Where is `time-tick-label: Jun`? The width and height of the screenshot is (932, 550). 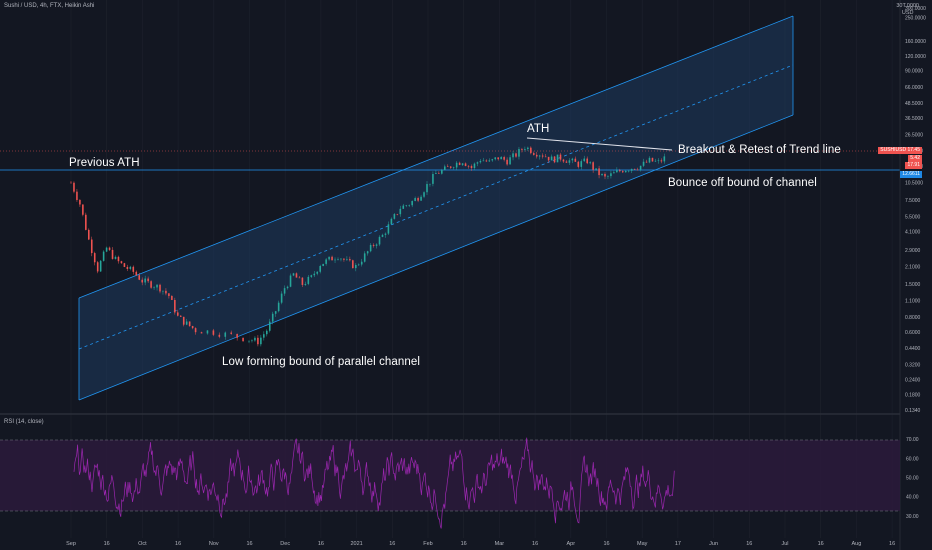 time-tick-label: Jun is located at coordinates (713, 544).